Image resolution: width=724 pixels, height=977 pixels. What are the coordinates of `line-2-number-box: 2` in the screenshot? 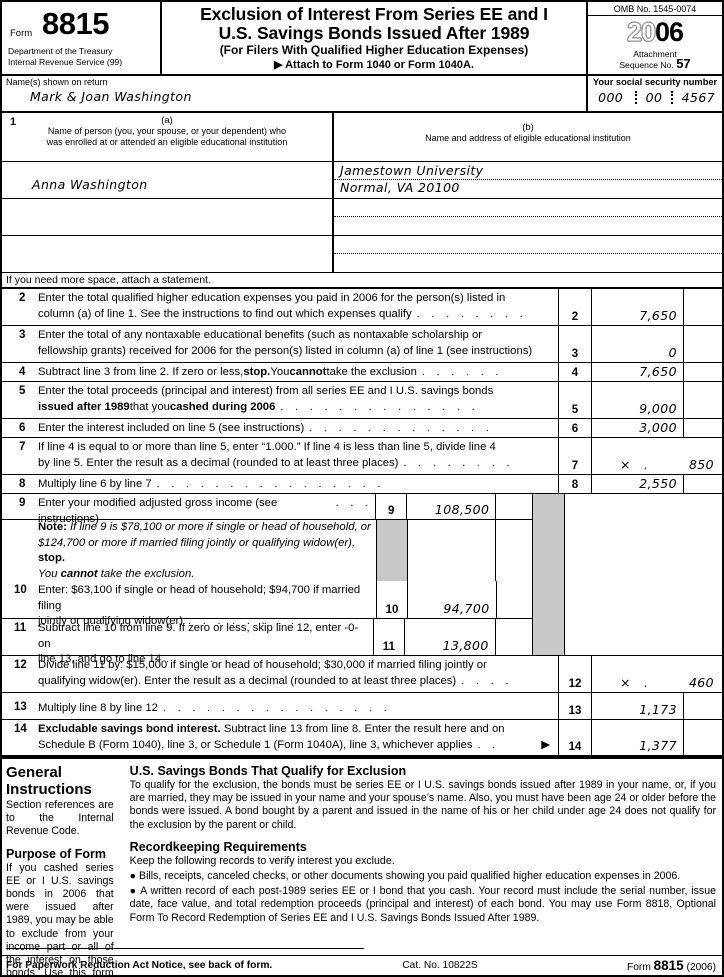 It's located at (575, 307).